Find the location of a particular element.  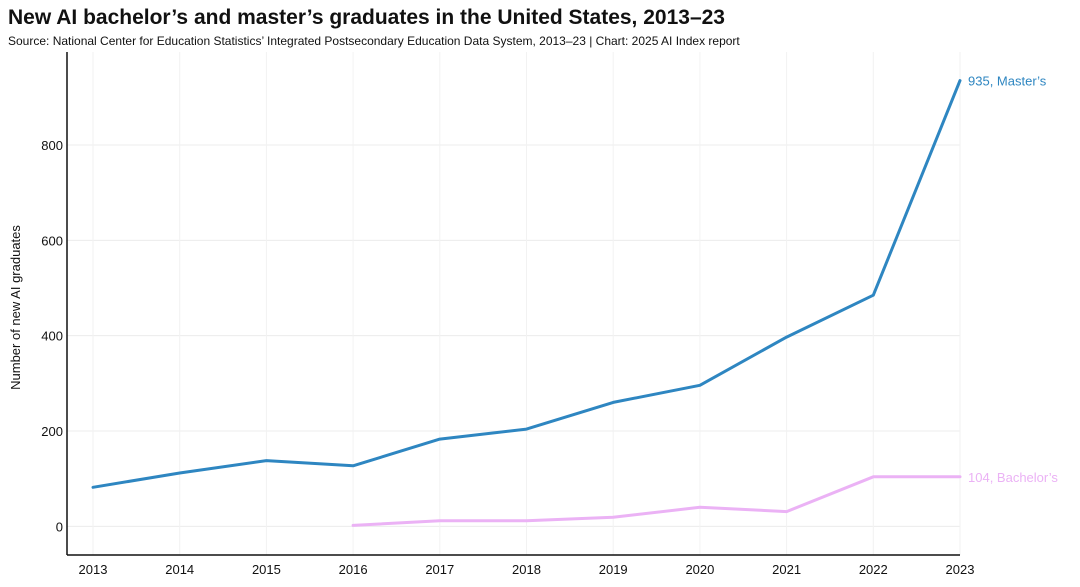

series-end-label: 935, Master’s is located at coordinates (1007, 81).